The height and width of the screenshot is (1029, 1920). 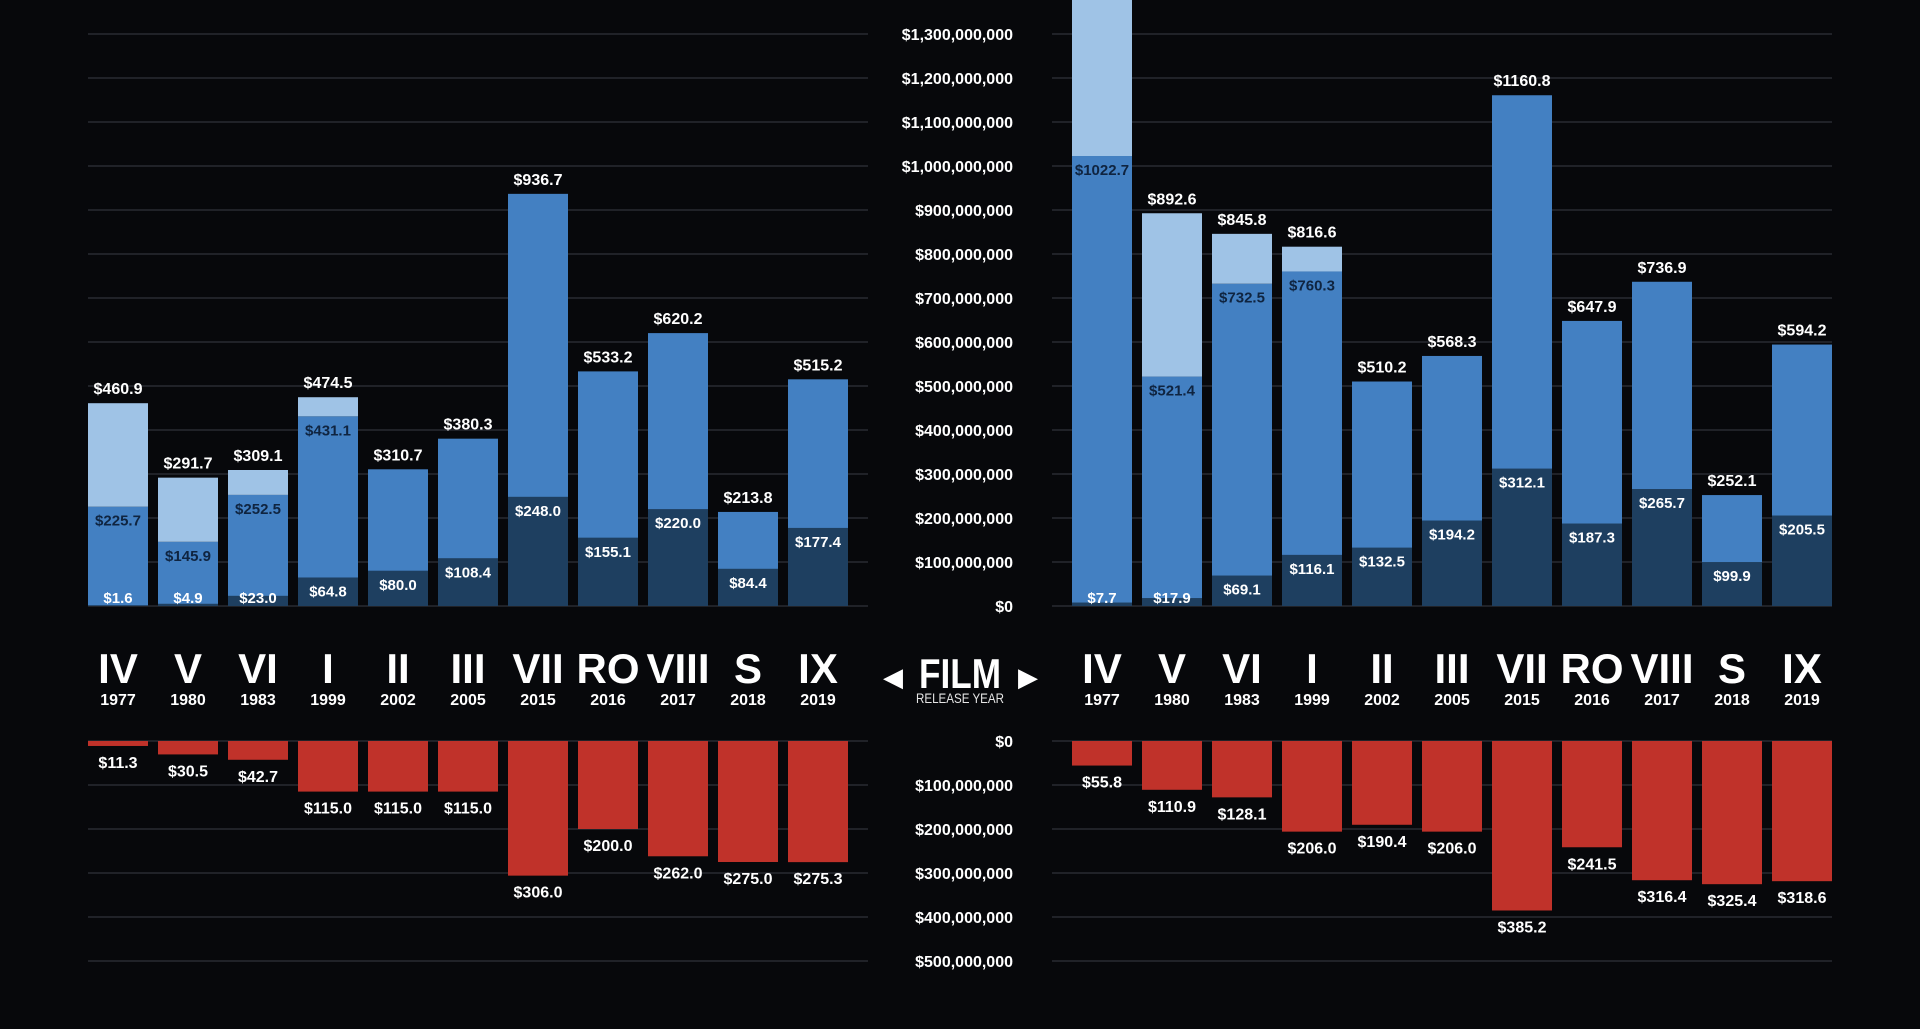 I want to click on right-film-year-label: 2018, so click(x=1732, y=700).